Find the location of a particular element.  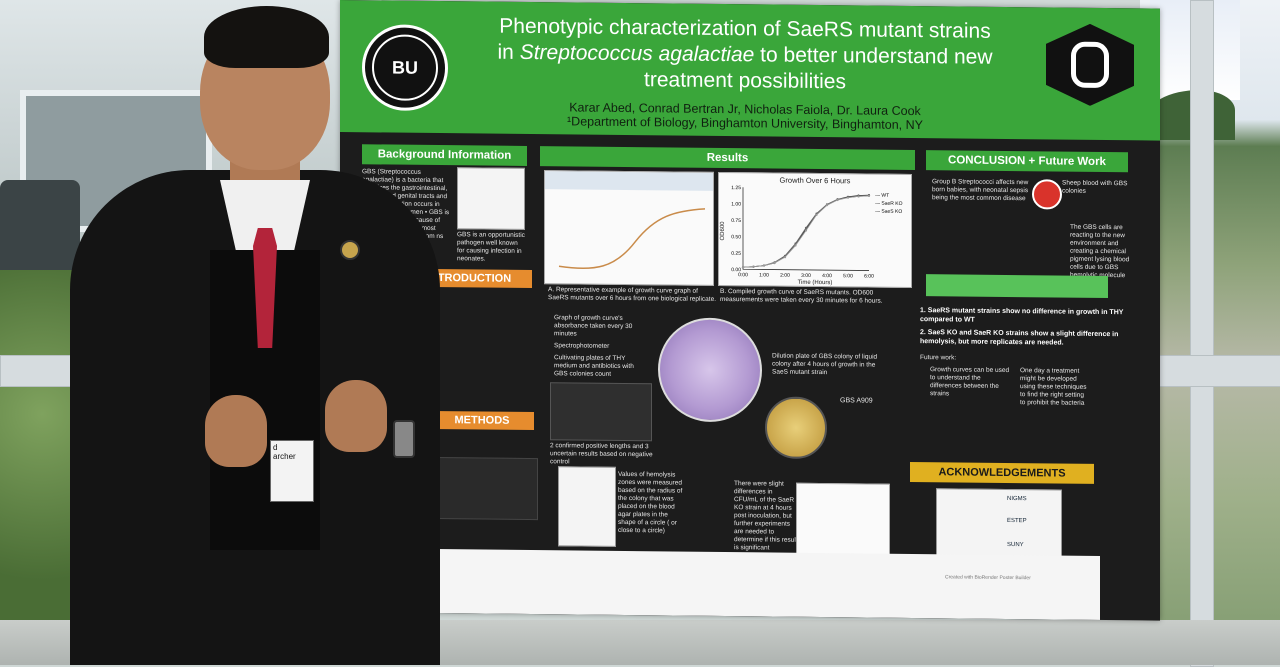

wristwatch is located at coordinates (404, 439).